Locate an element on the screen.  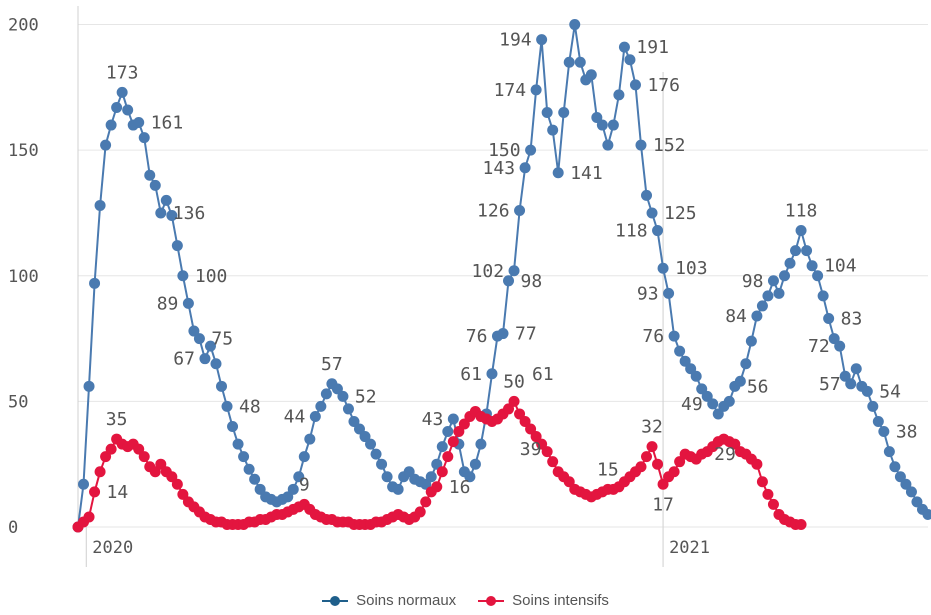
y-tick-label: 100 is located at coordinates (23, 277).